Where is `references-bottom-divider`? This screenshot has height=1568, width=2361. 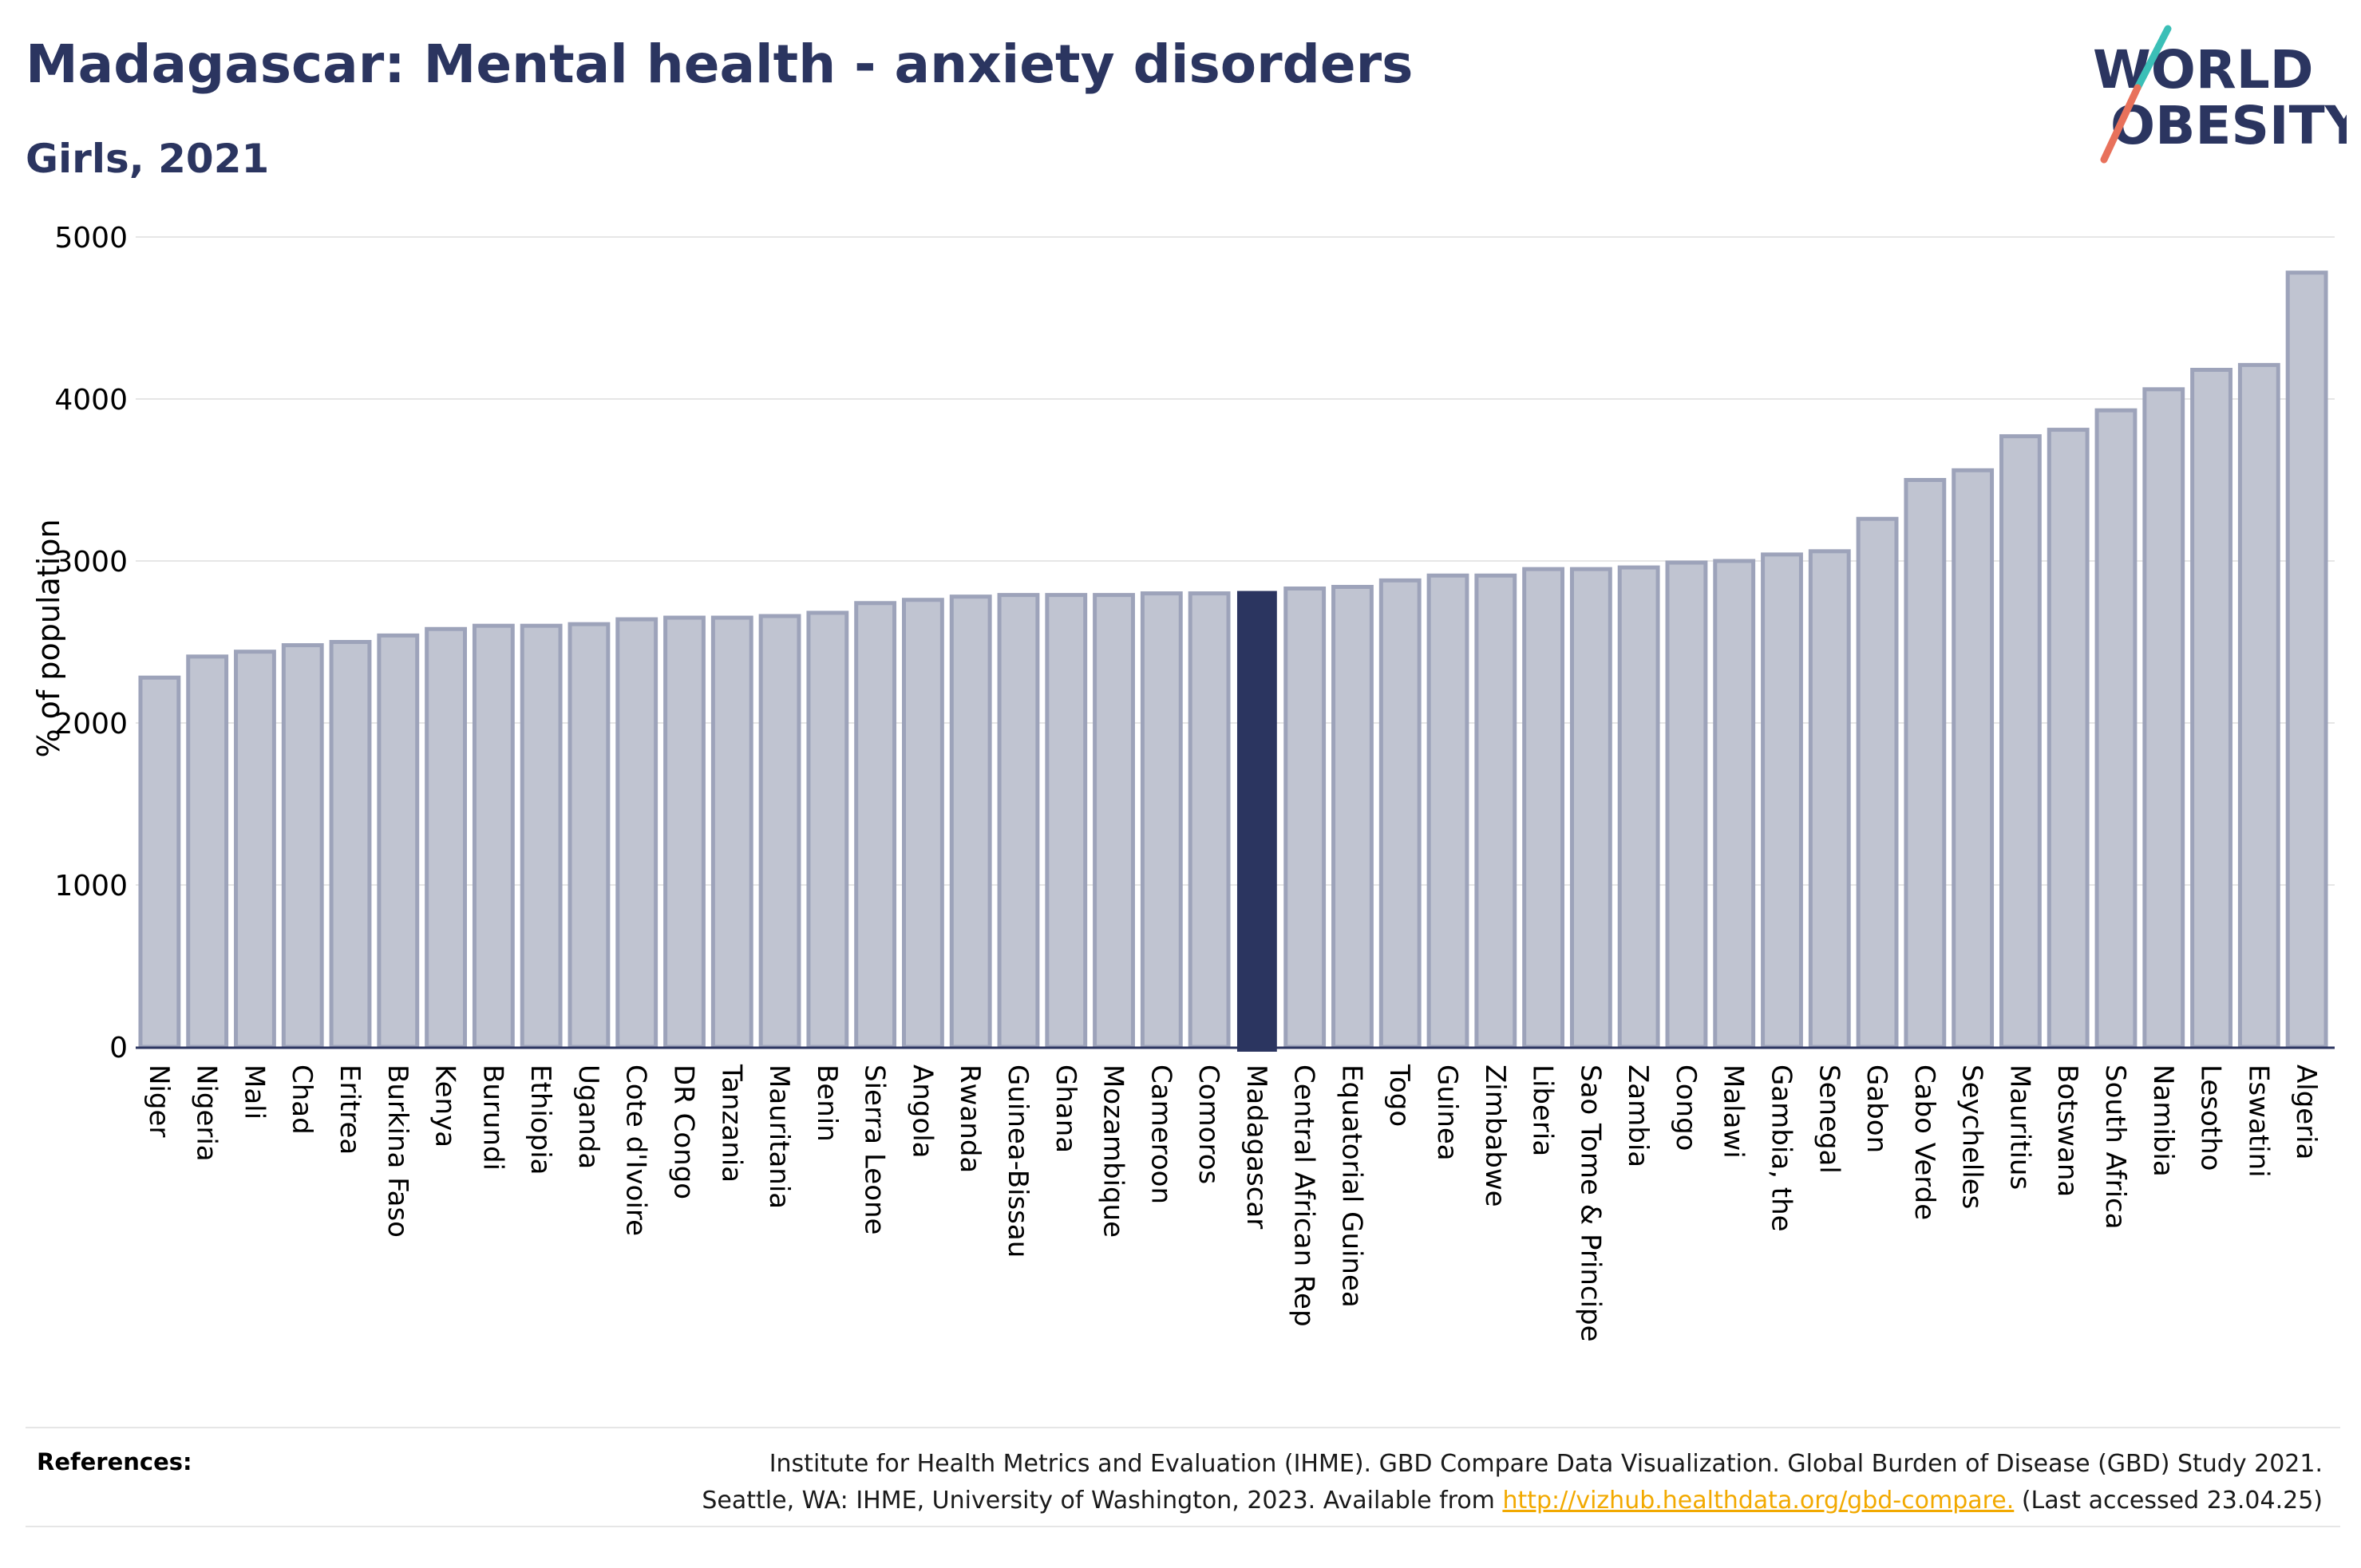 references-bottom-divider is located at coordinates (1183, 1526).